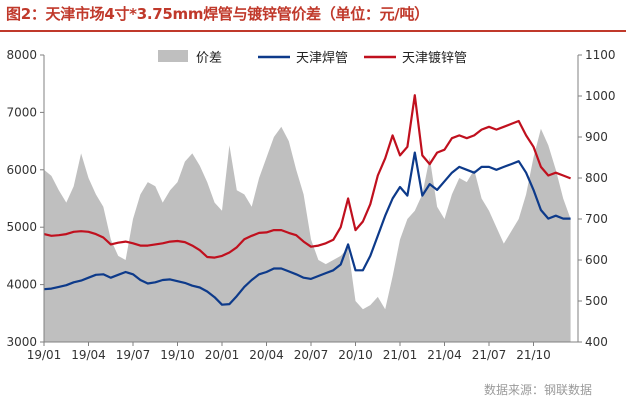 Image resolution: width=626 pixels, height=410 pixels. I want to click on y-right-tick-label: 1100, so click(600, 55).